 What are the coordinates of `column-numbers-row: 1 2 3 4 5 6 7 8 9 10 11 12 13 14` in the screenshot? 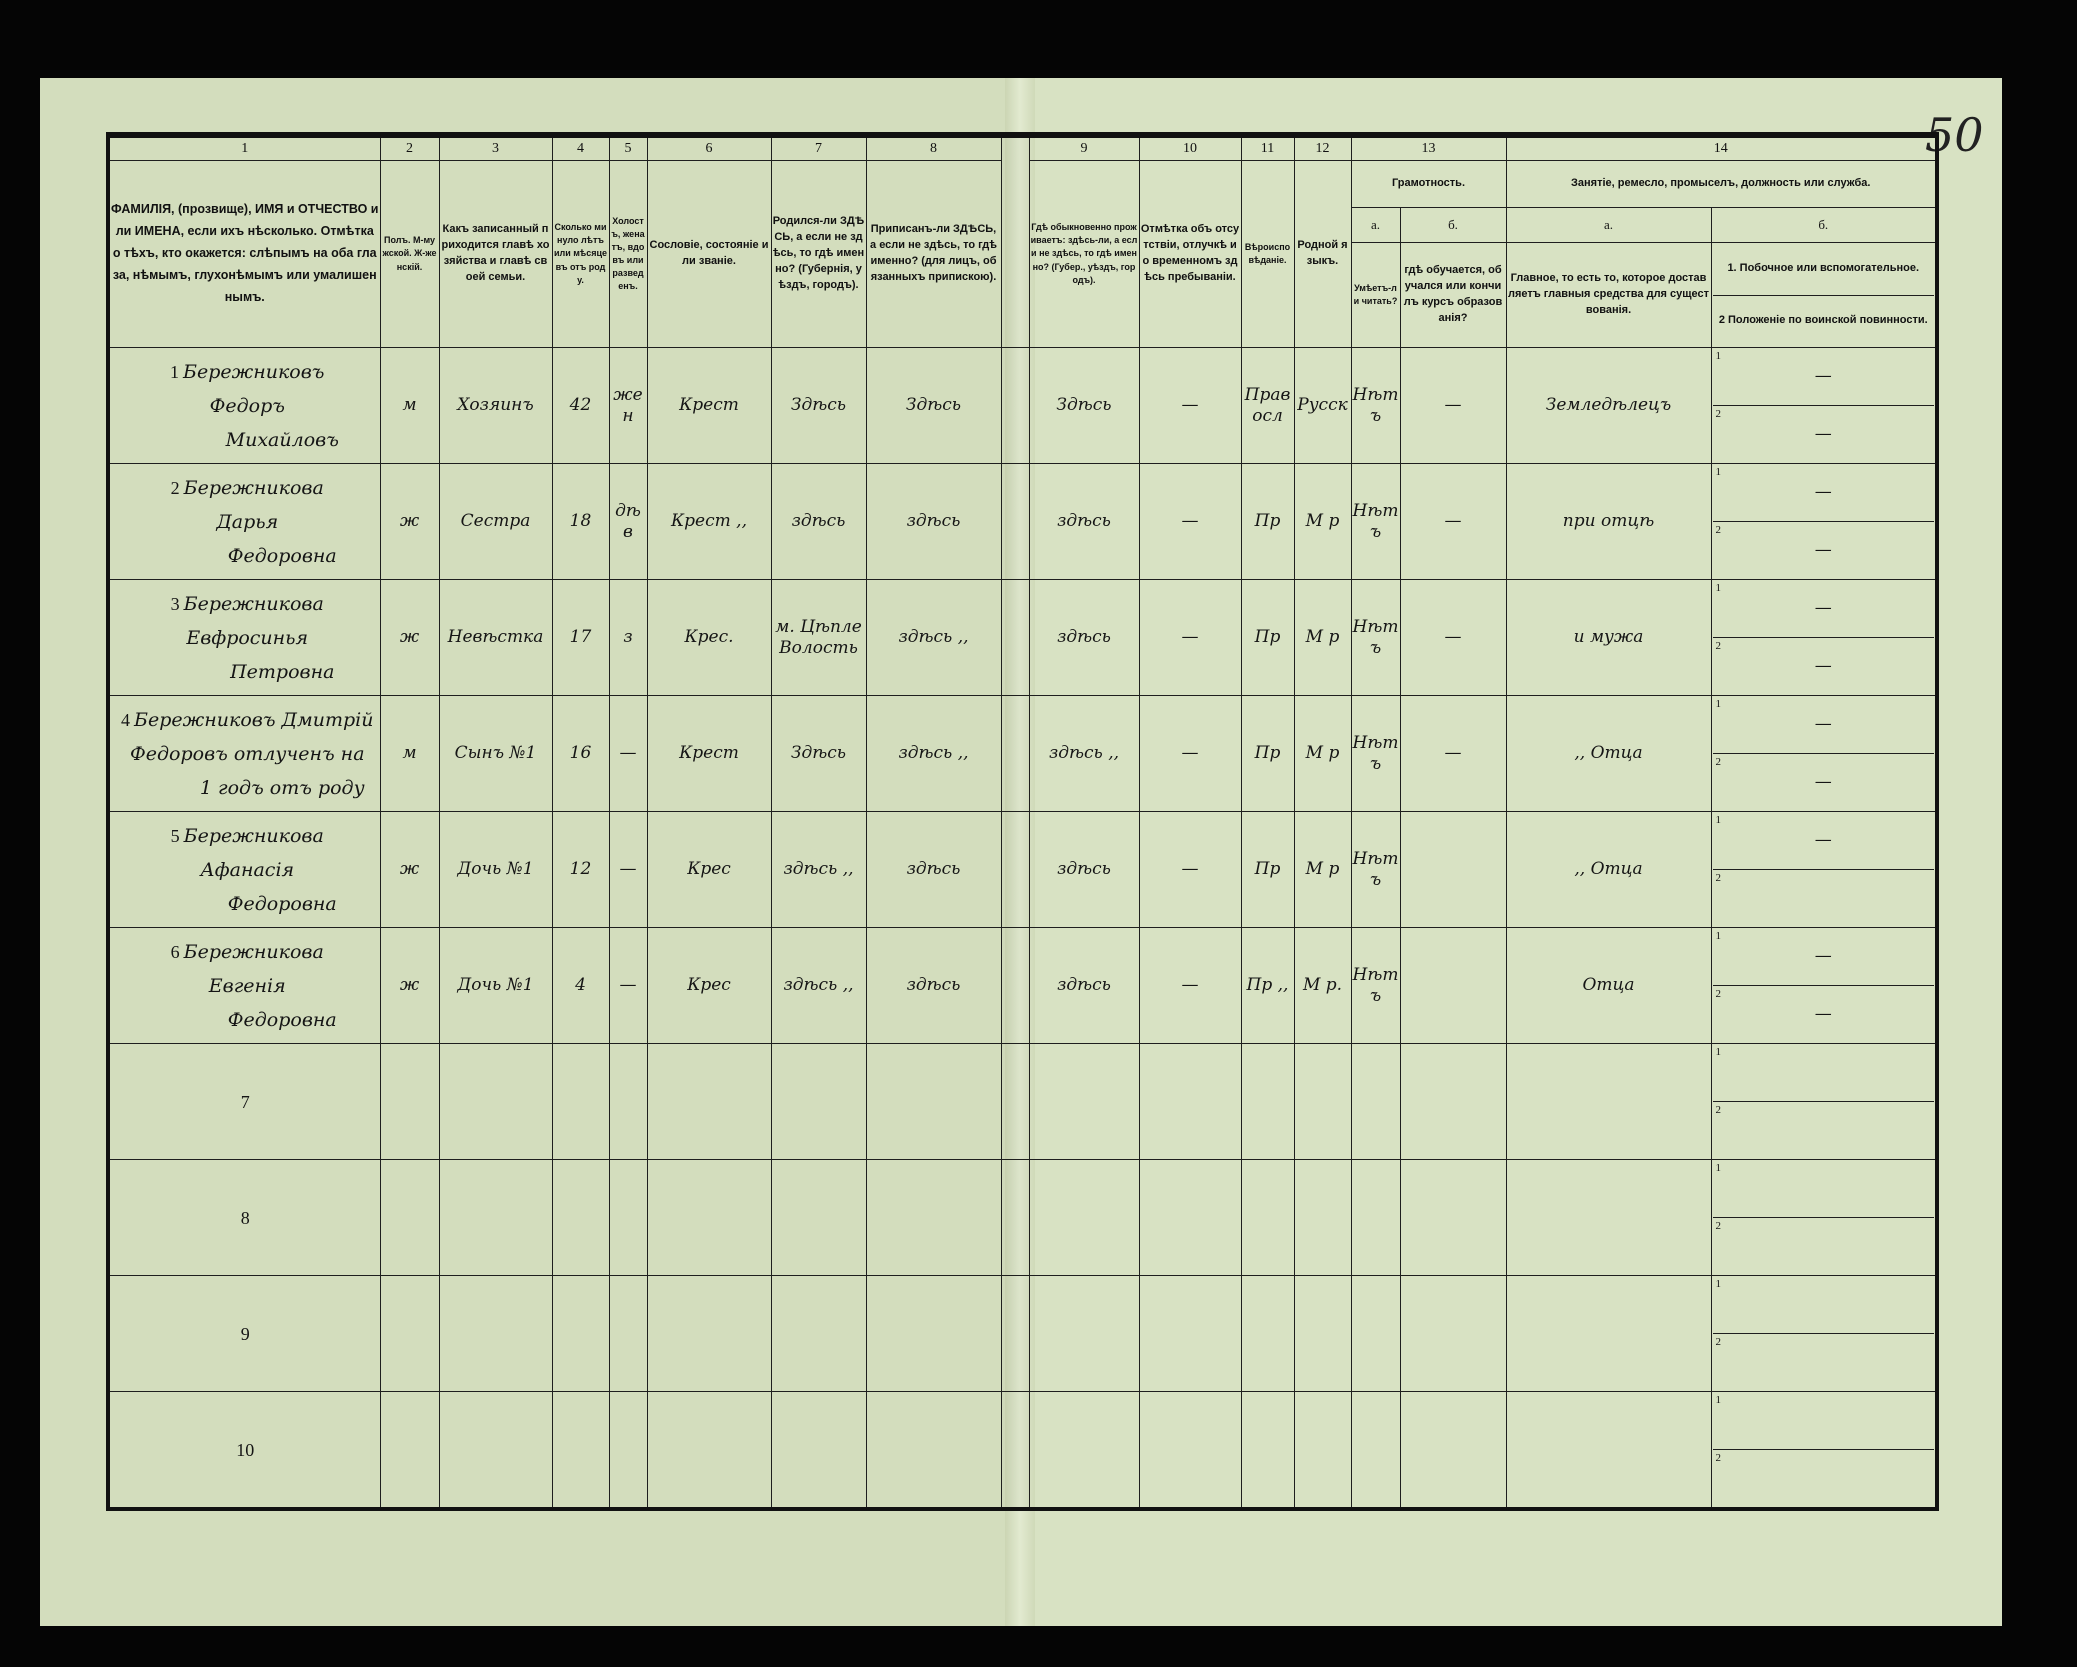 It's located at (1022, 241).